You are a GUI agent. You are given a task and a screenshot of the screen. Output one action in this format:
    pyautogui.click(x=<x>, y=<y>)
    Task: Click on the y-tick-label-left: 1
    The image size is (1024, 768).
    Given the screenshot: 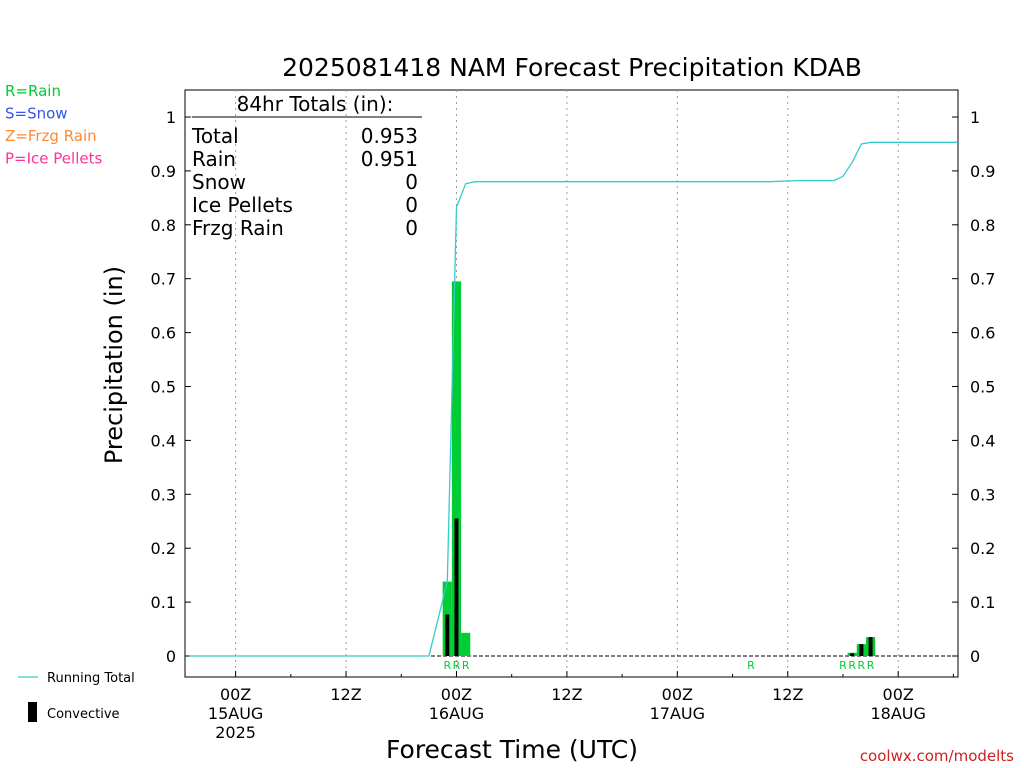 What is the action you would take?
    pyautogui.click(x=171, y=117)
    